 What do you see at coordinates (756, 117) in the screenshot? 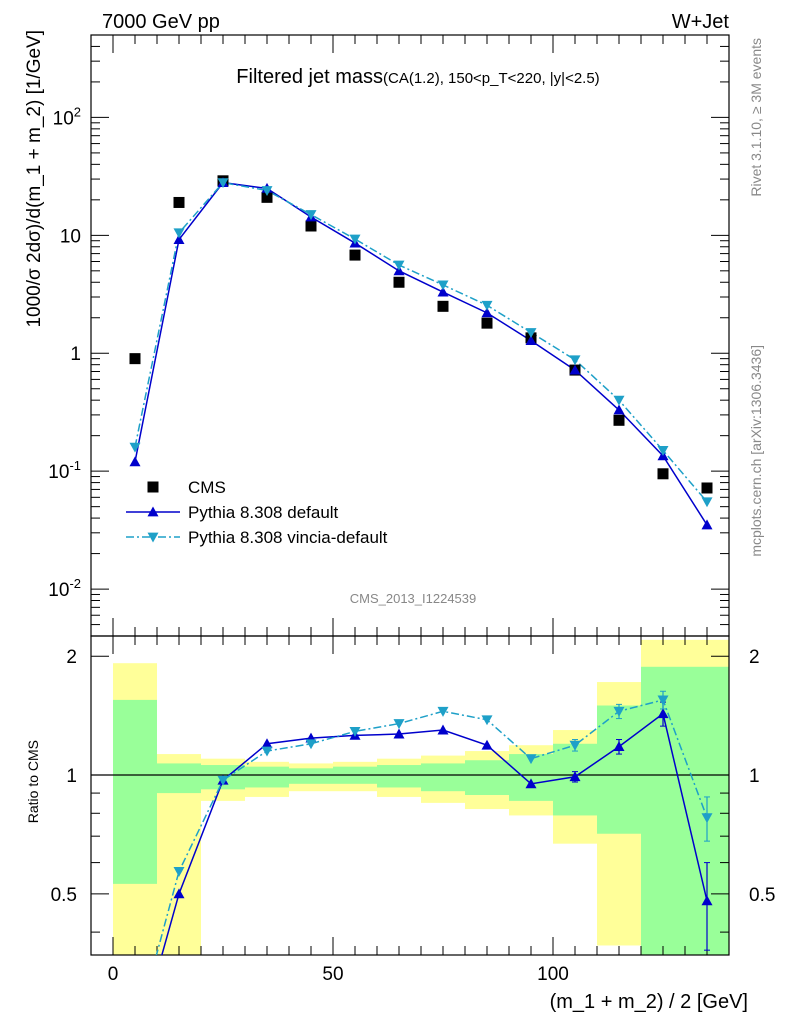
I see `side-label-top: Rivet 3.1.10, ≥ 3M events` at bounding box center [756, 117].